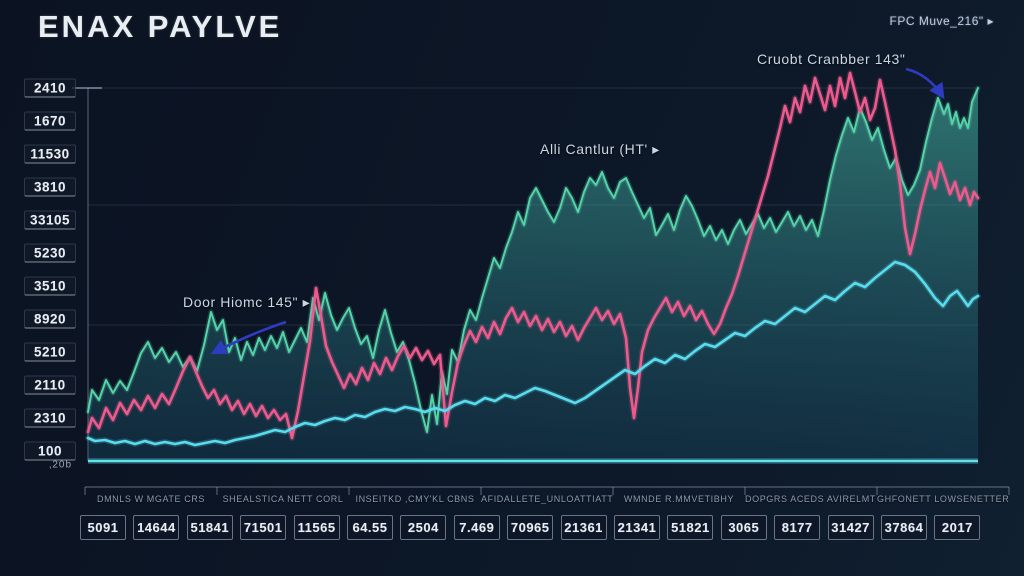  Describe the element at coordinates (50, 286) in the screenshot. I see `y-axis-label: 3510` at that location.